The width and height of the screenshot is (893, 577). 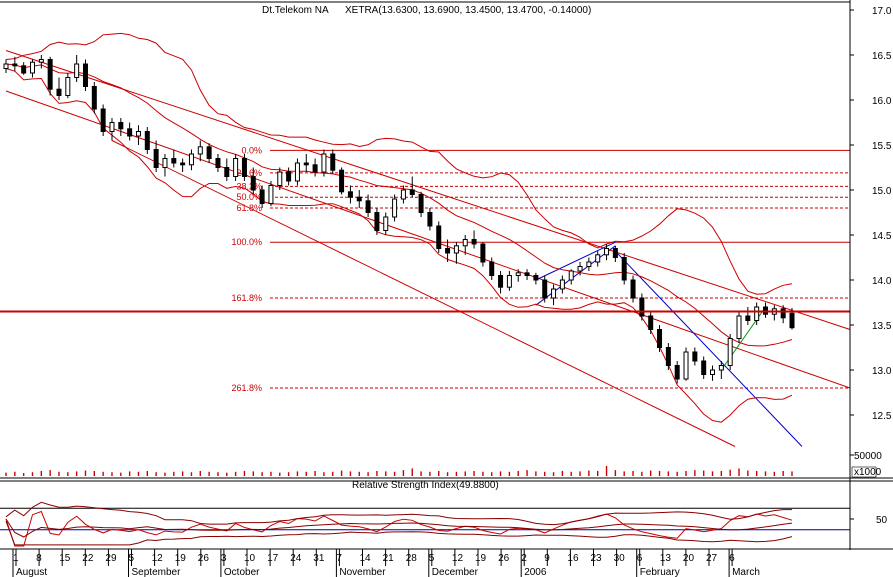 I want to click on day-tick-label: 17, so click(x=273, y=558).